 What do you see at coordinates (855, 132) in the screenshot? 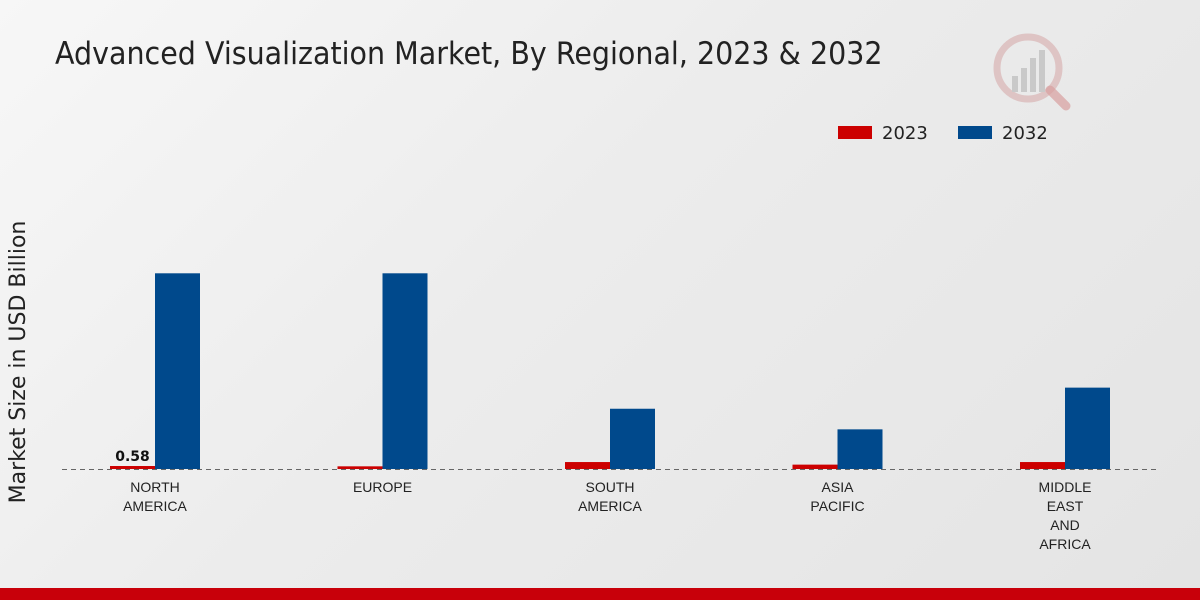
I see `legend-swatch-2023` at bounding box center [855, 132].